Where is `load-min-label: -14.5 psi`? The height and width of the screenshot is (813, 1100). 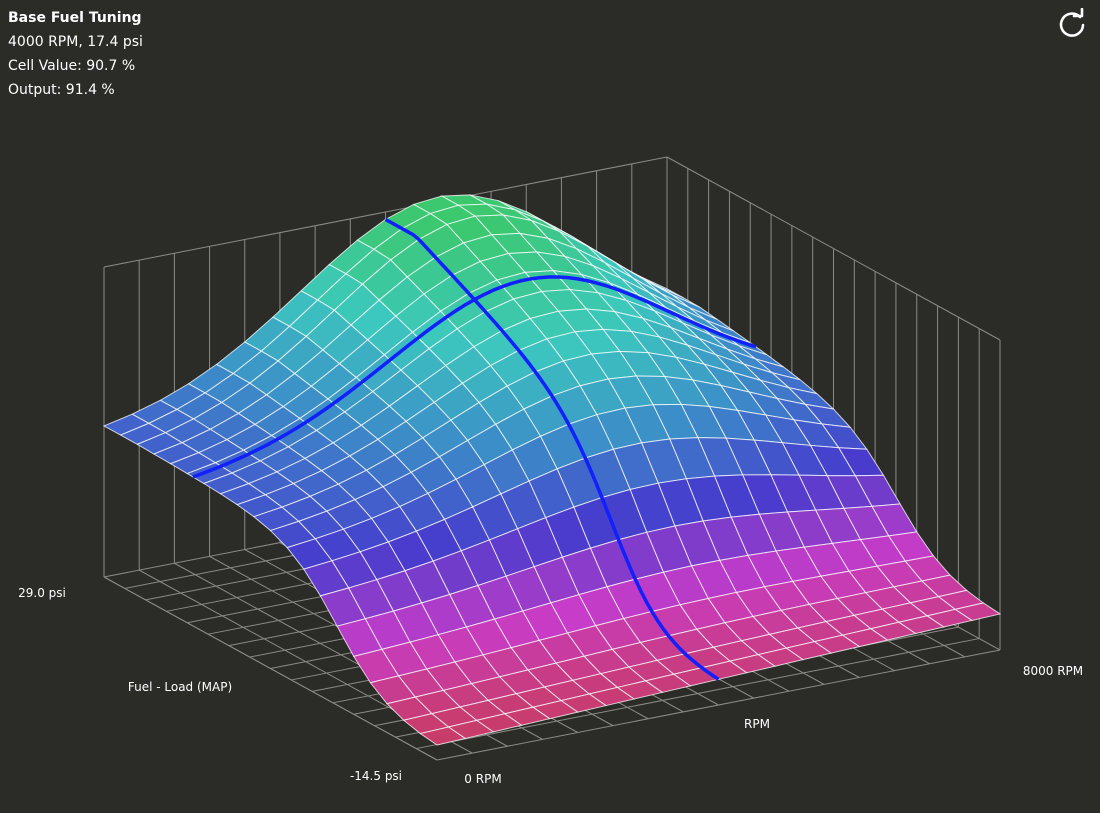
load-min-label: -14.5 psi is located at coordinates (376, 776).